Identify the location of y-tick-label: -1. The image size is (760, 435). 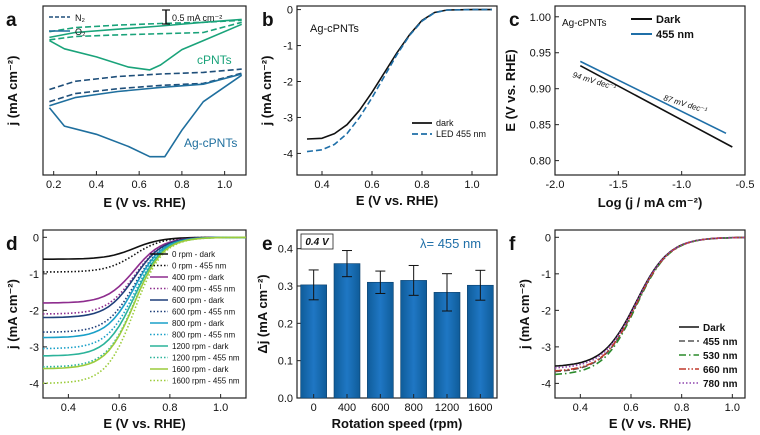
(288, 47).